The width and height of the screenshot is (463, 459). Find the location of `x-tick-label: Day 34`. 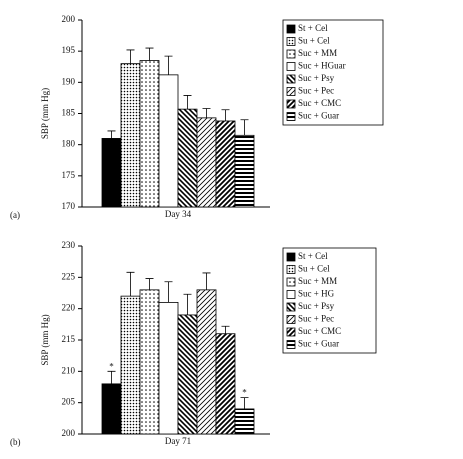

x-tick-label: Day 34 is located at coordinates (178, 214).